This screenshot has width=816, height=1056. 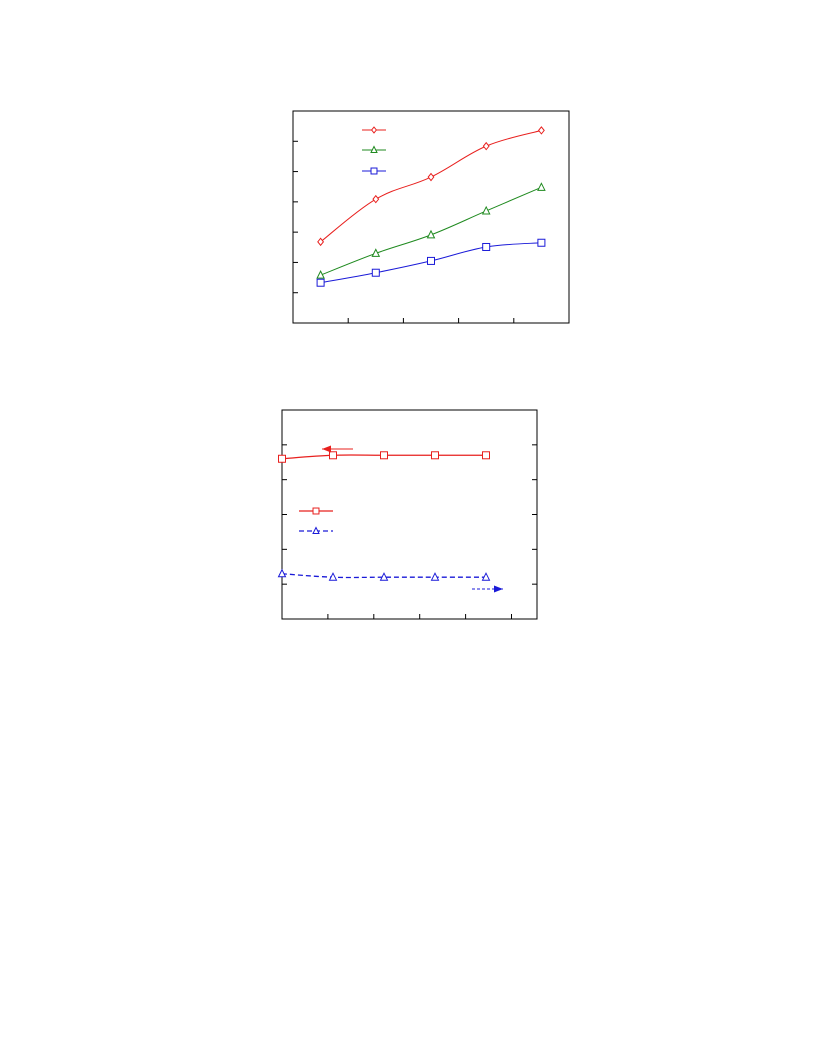 I want to click on chart1-series-1-line, so click(x=431, y=186).